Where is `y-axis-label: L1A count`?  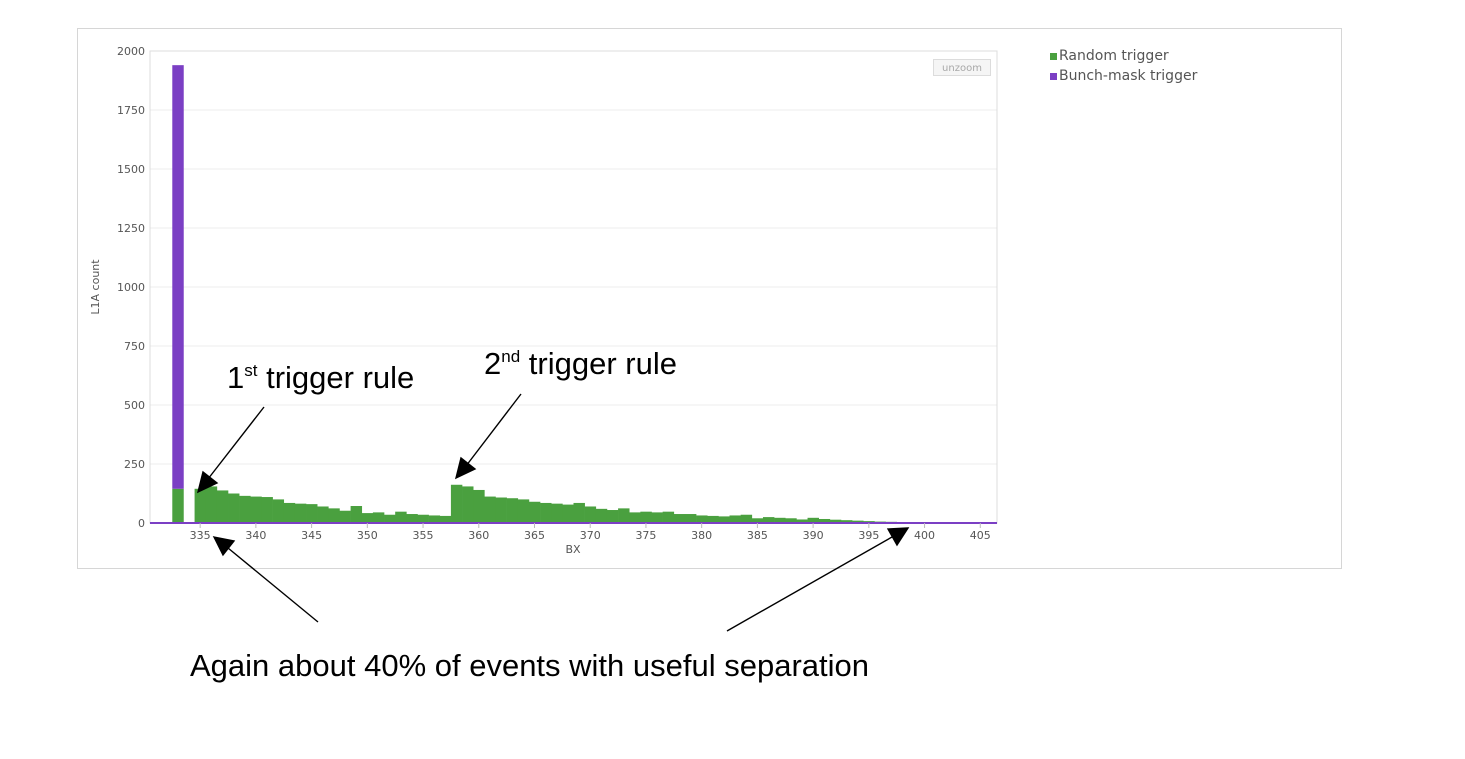
y-axis-label: L1A count is located at coordinates (95, 287).